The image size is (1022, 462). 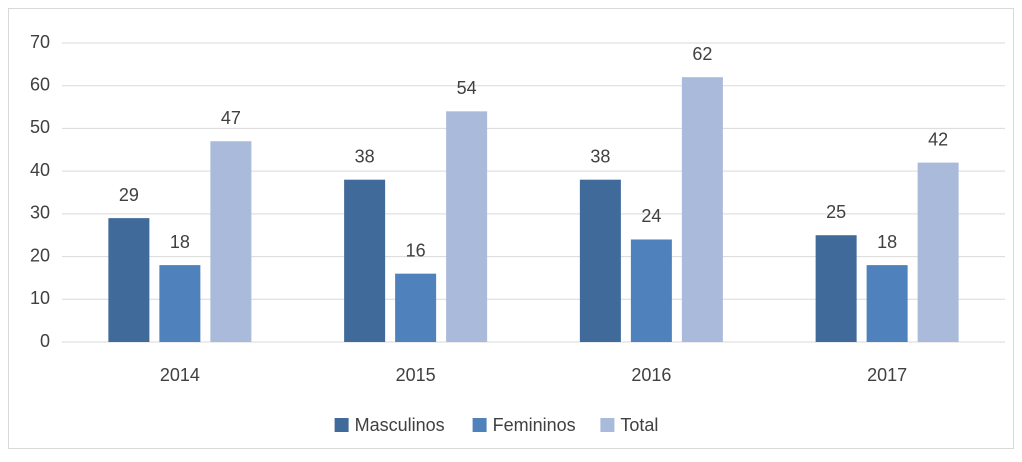 I want to click on y-tick-label: 10, so click(x=40, y=298).